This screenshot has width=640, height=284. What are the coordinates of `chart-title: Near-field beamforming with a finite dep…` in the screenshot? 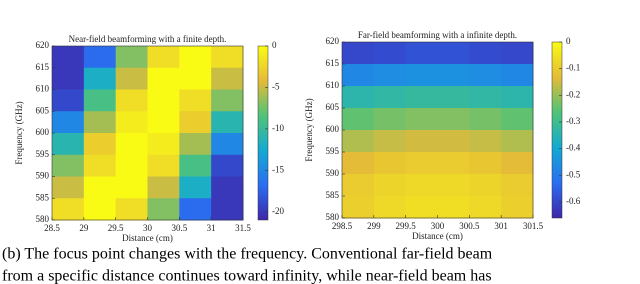 It's located at (148, 39).